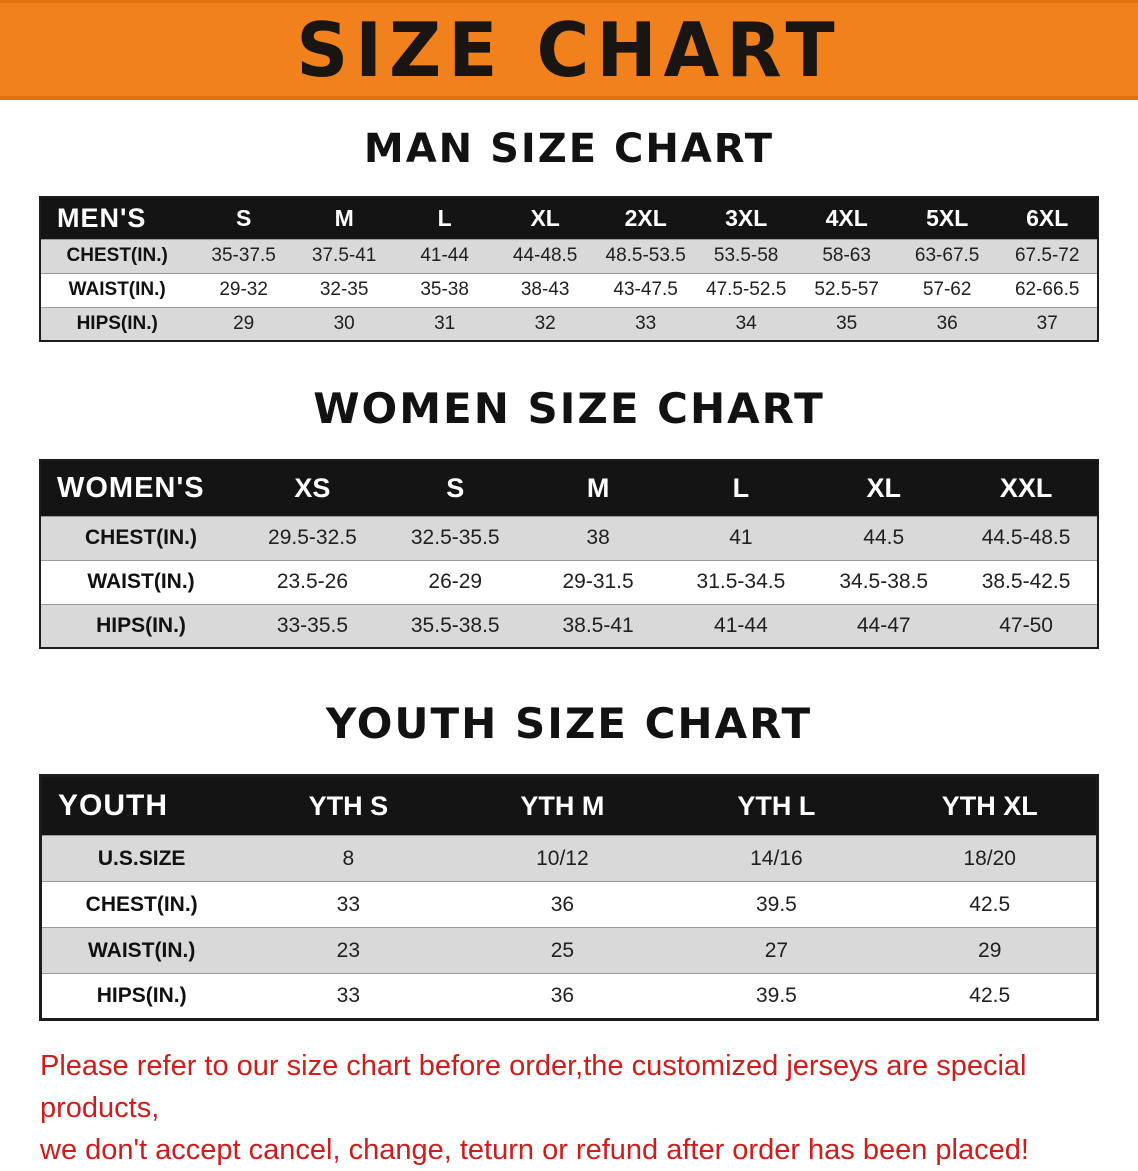 The width and height of the screenshot is (1138, 1171). I want to click on size-value-cell: 25, so click(562, 950).